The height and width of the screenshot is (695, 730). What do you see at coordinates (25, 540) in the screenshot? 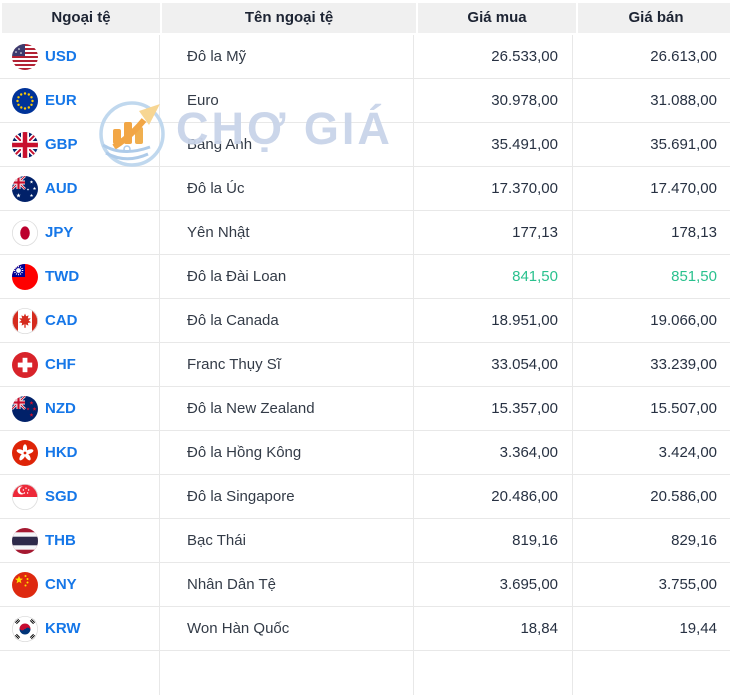
I see `thb-flag-icon` at bounding box center [25, 540].